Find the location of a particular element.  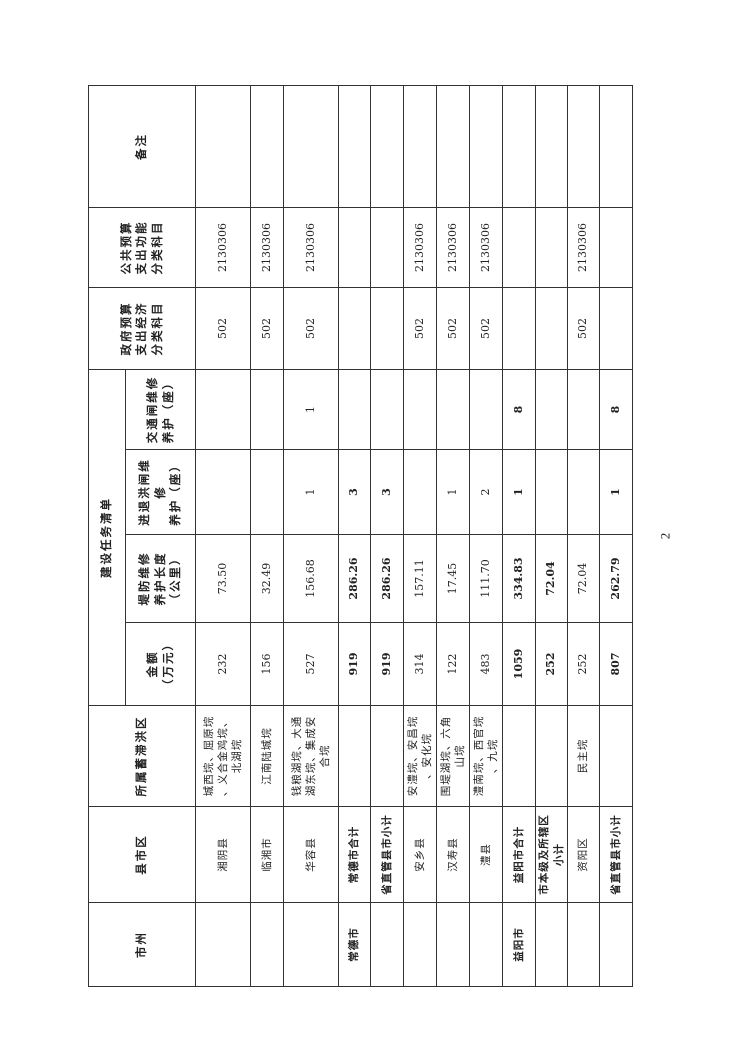

amount-cell: 232 is located at coordinates (223, 664).